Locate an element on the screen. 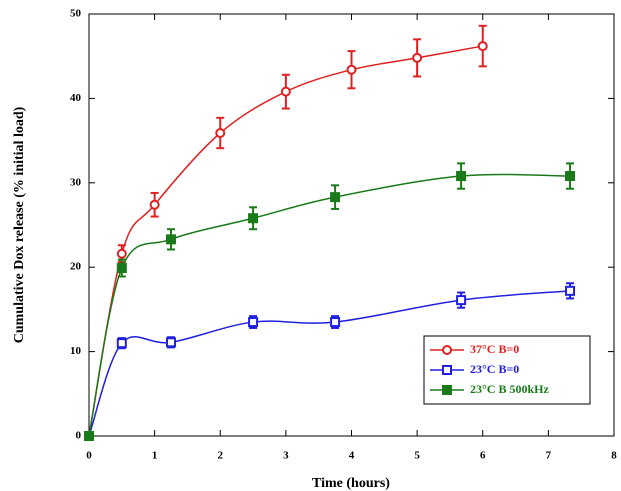  x-tick-label: 1 is located at coordinates (155, 456).